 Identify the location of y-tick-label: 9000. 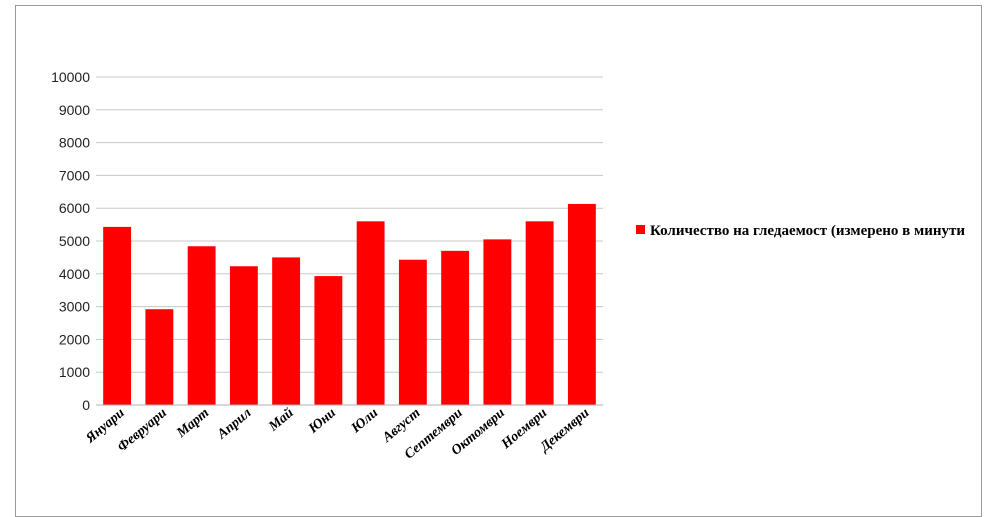
(74, 110).